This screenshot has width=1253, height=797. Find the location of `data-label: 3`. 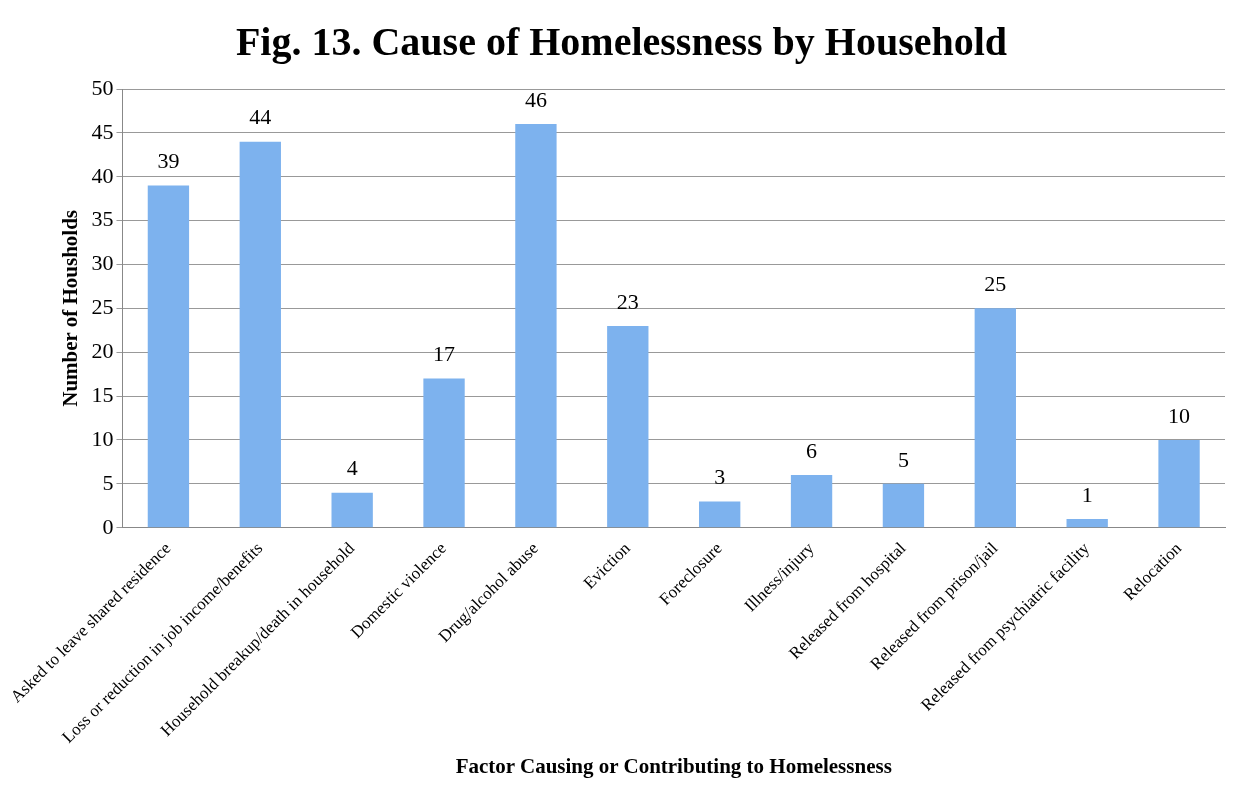

data-label: 3 is located at coordinates (720, 477).